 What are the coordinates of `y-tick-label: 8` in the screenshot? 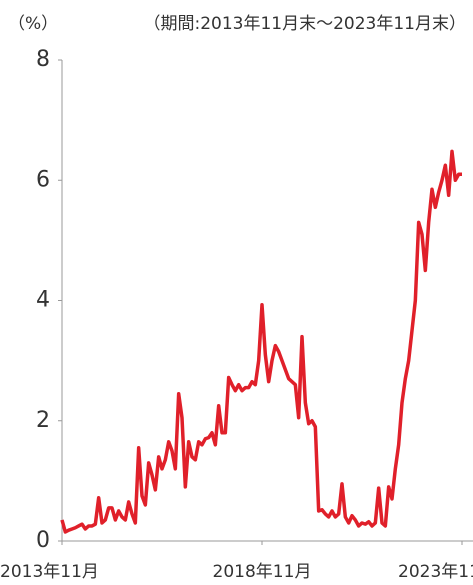 It's located at (43, 59).